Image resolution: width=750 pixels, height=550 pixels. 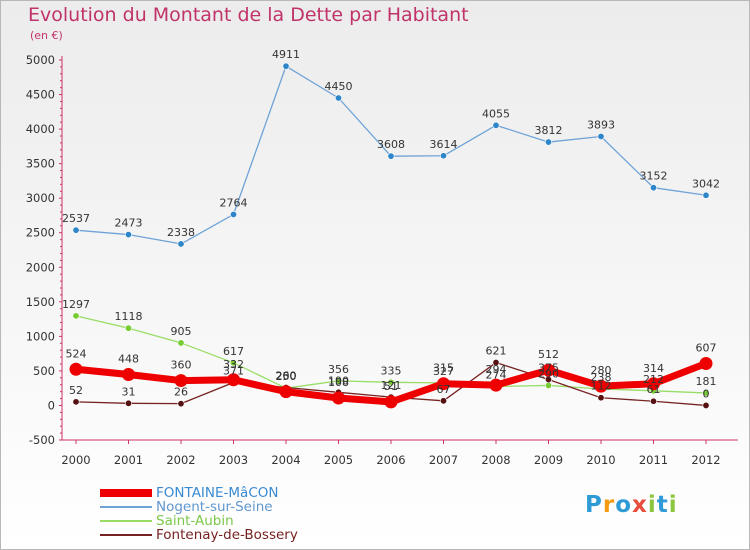 I want to click on data-label-fontaine-m-con: 314, so click(x=653, y=368).